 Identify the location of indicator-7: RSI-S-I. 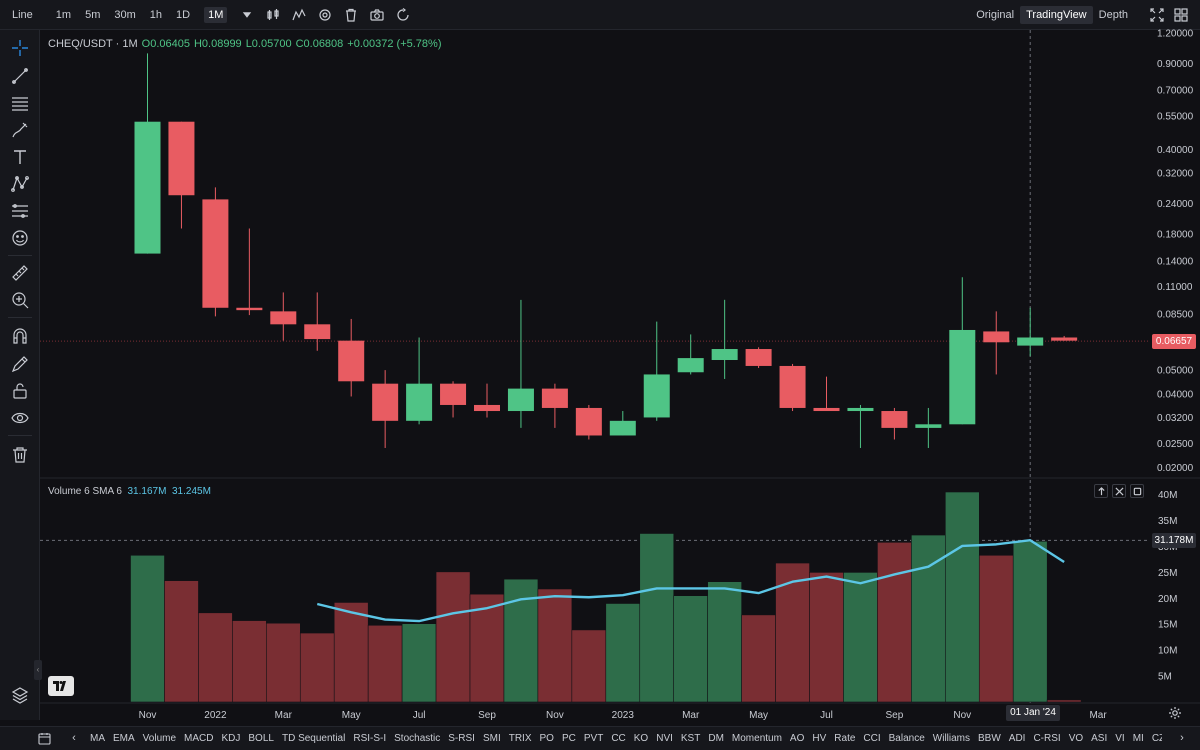
(370, 738).